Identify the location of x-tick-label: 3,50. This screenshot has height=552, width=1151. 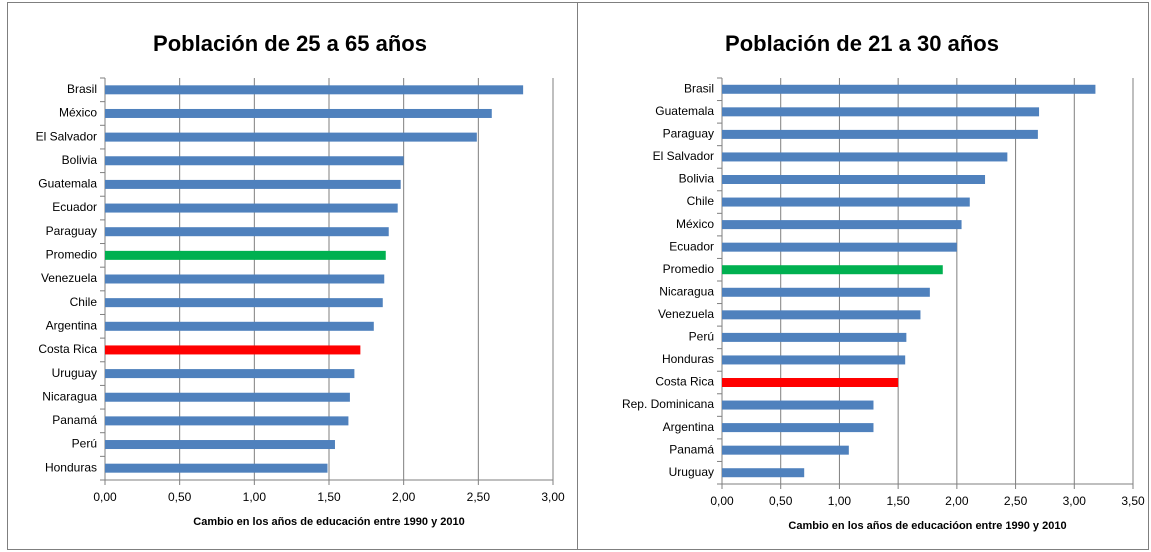
(1133, 501).